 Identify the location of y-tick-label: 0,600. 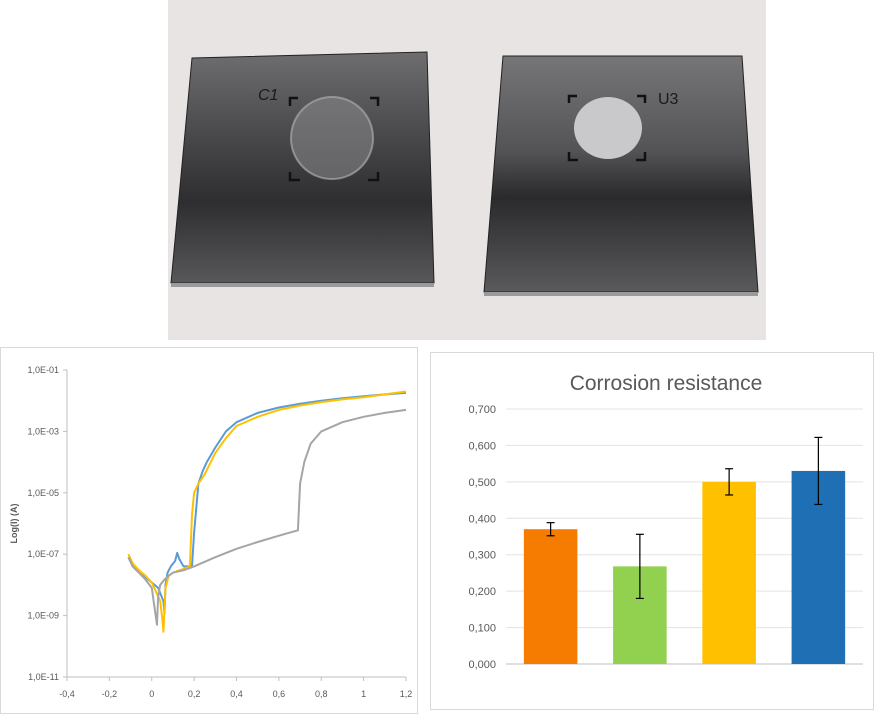
(482, 446).